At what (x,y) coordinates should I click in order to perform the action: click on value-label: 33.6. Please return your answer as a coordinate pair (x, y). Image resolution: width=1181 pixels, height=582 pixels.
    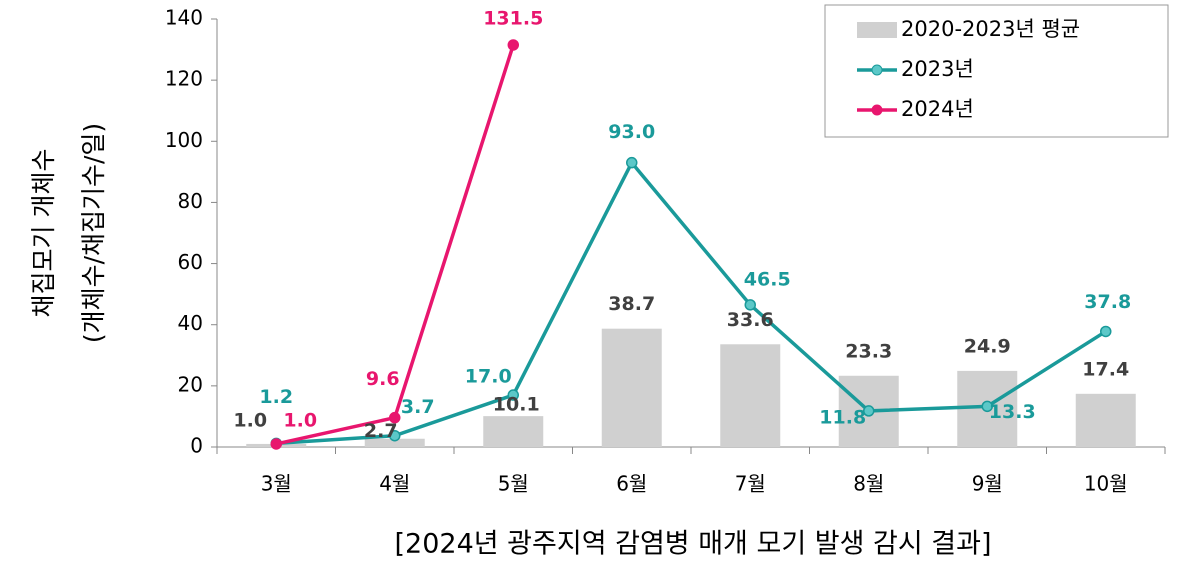
    Looking at the image, I should click on (750, 320).